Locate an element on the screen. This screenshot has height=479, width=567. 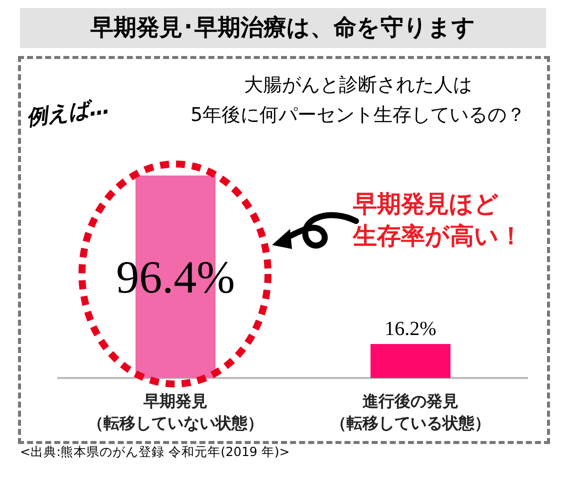
annotation: 生存率が高い！ is located at coordinates (438, 236).